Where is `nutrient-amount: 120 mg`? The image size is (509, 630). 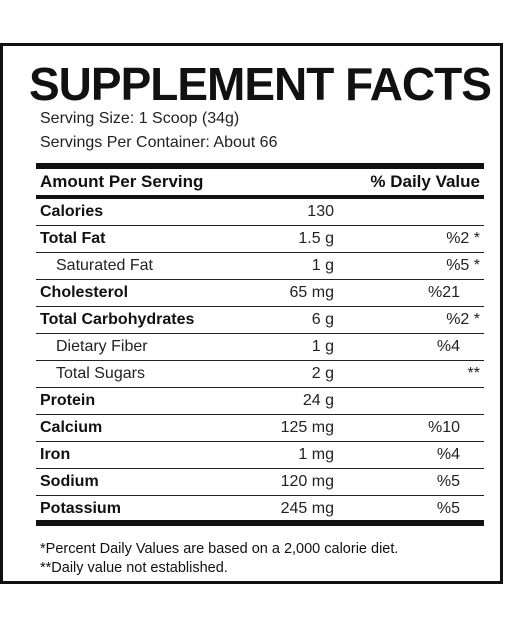 nutrient-amount: 120 mg is located at coordinates (307, 481).